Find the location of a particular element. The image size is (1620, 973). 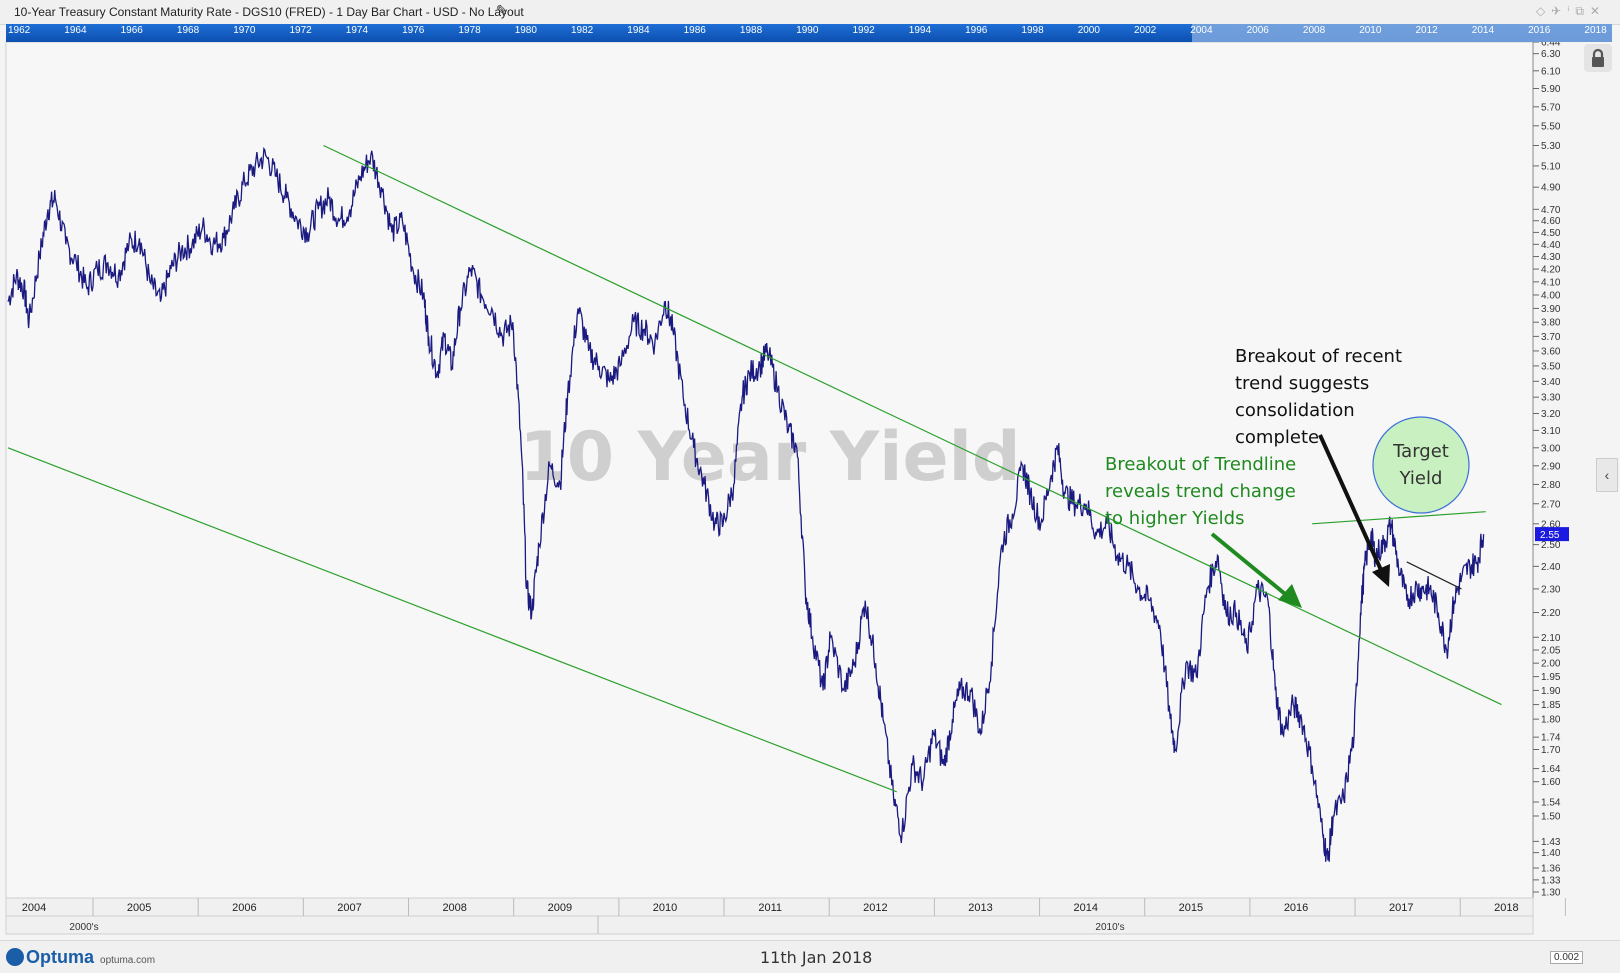

y-tick-label: 3.40 is located at coordinates (1551, 382).